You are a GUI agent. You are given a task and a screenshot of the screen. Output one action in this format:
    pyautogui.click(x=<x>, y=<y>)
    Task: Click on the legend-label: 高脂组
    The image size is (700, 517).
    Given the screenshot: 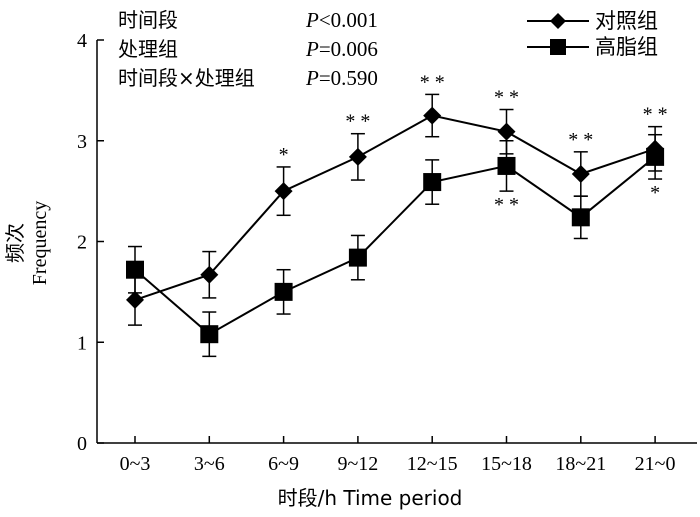 What is the action you would take?
    pyautogui.click(x=626, y=47)
    